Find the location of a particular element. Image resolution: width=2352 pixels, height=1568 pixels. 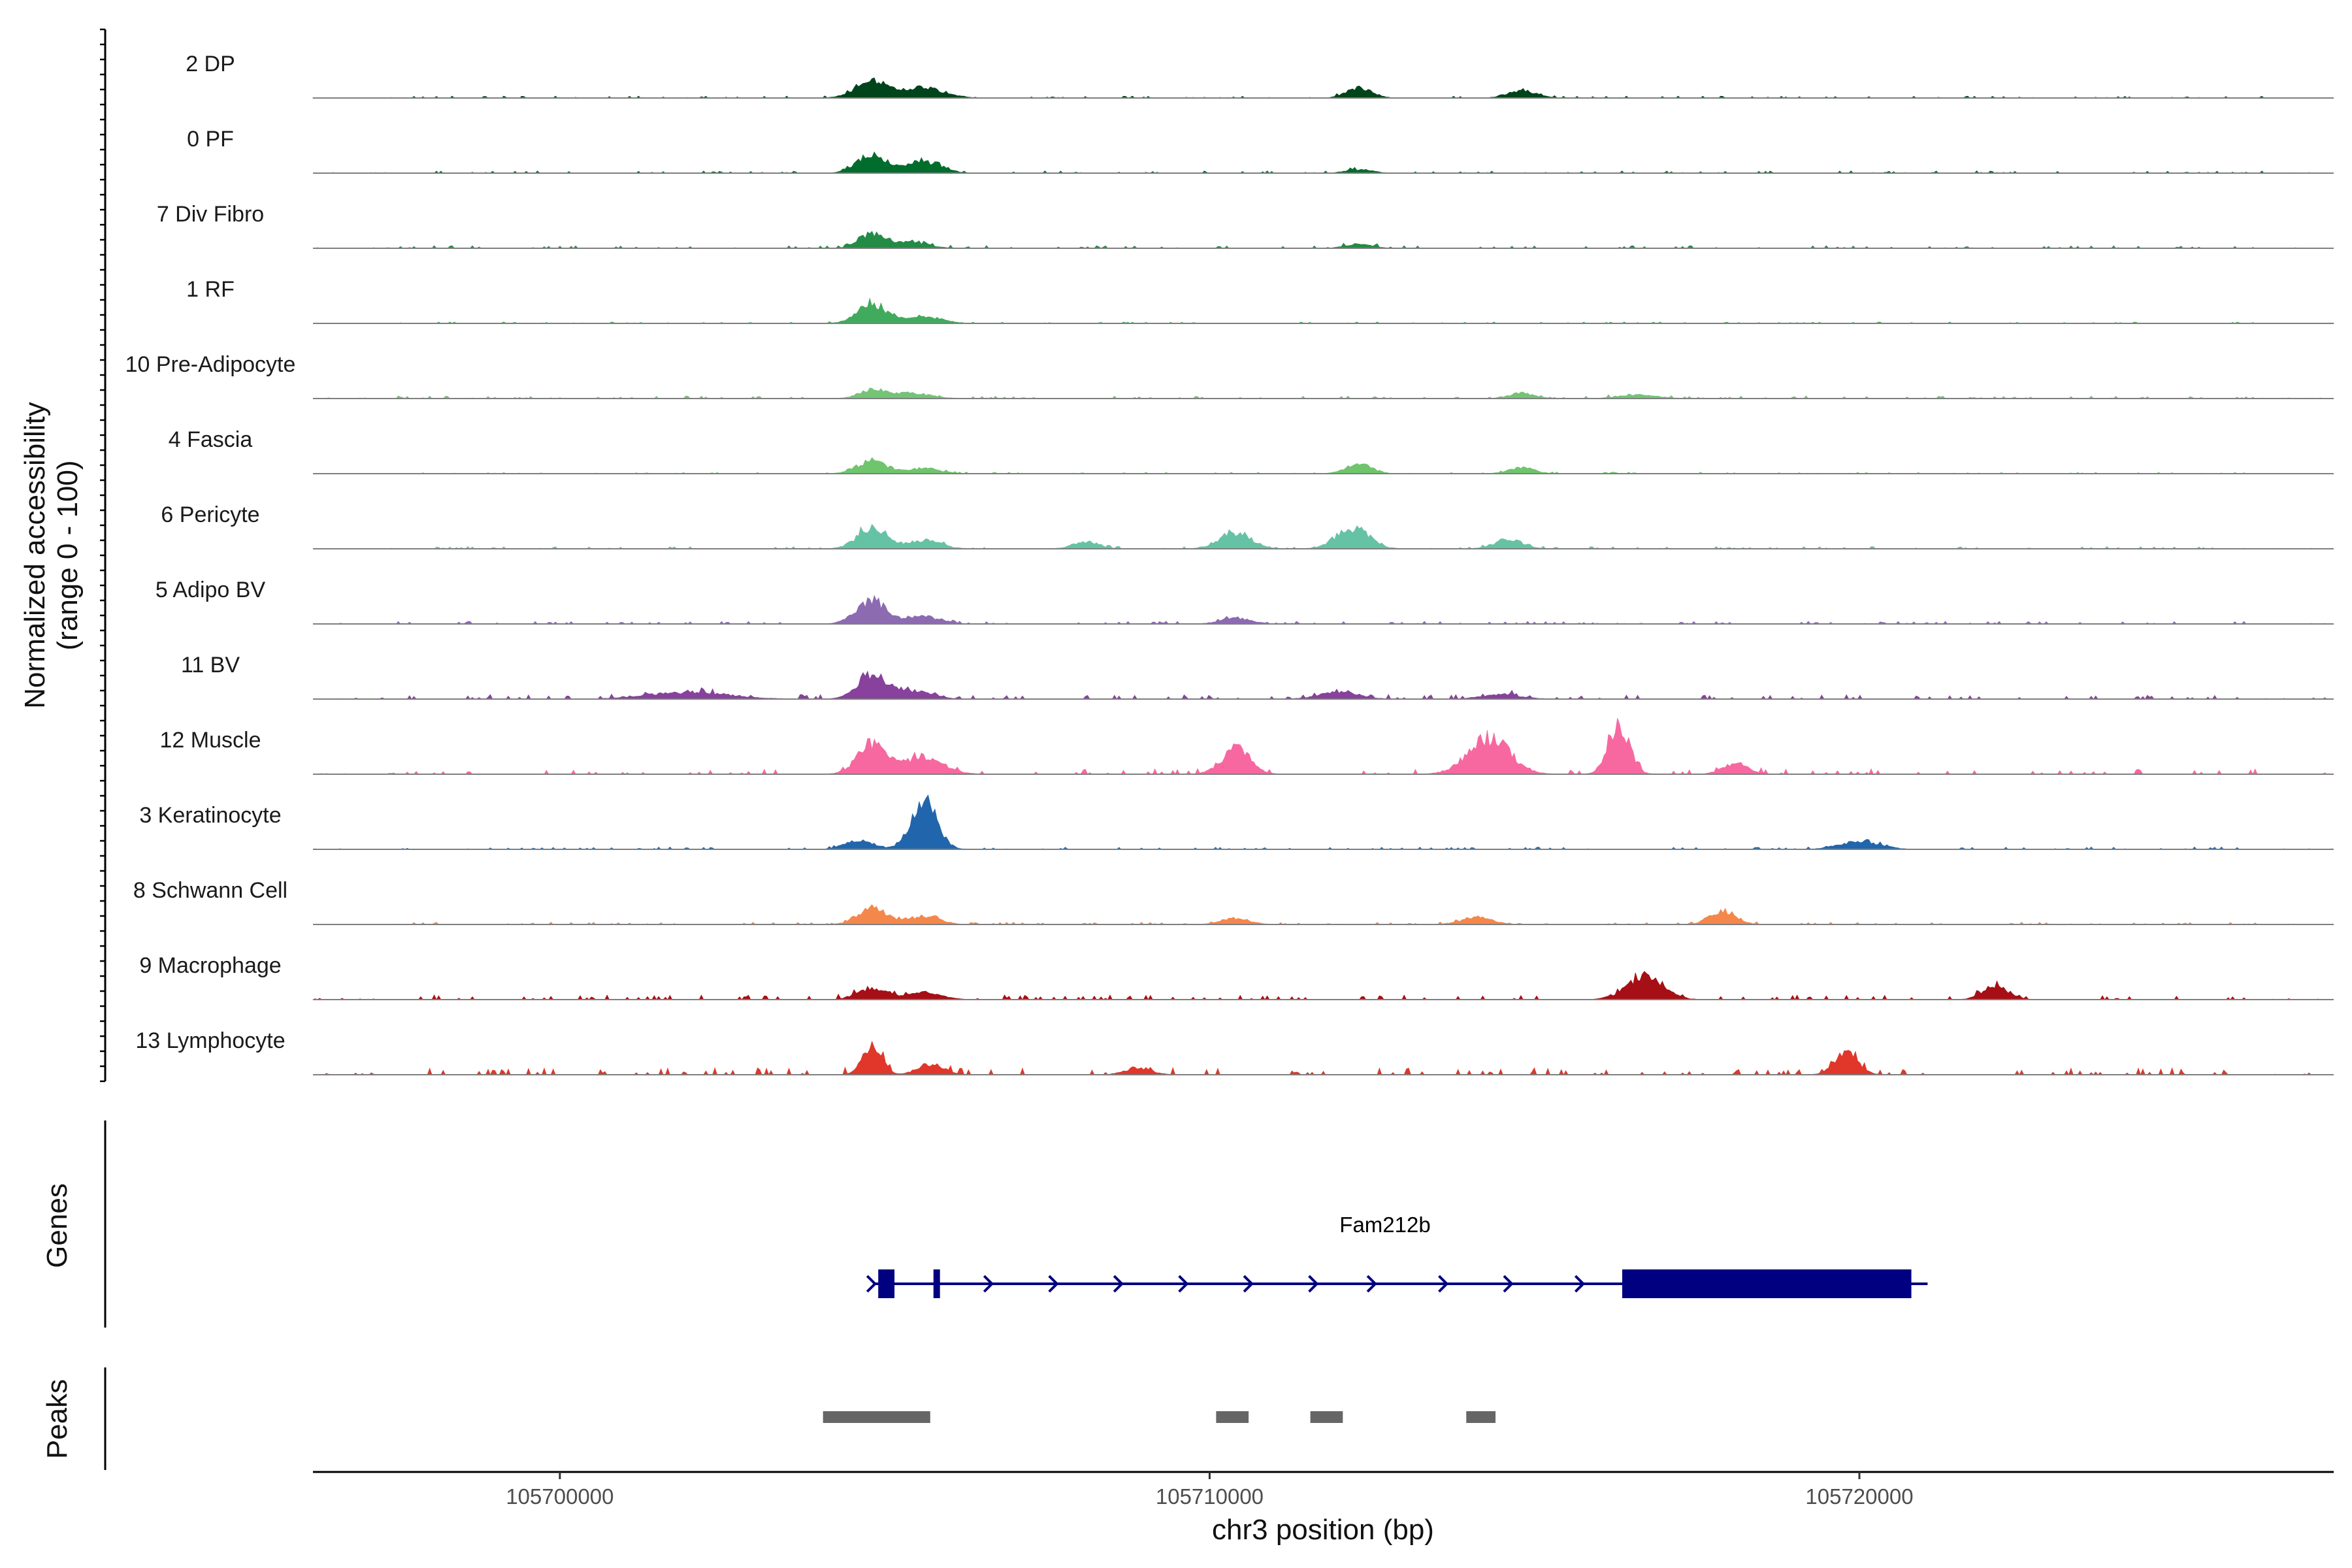

track: 3 Keratinocyte is located at coordinates (1236, 822).